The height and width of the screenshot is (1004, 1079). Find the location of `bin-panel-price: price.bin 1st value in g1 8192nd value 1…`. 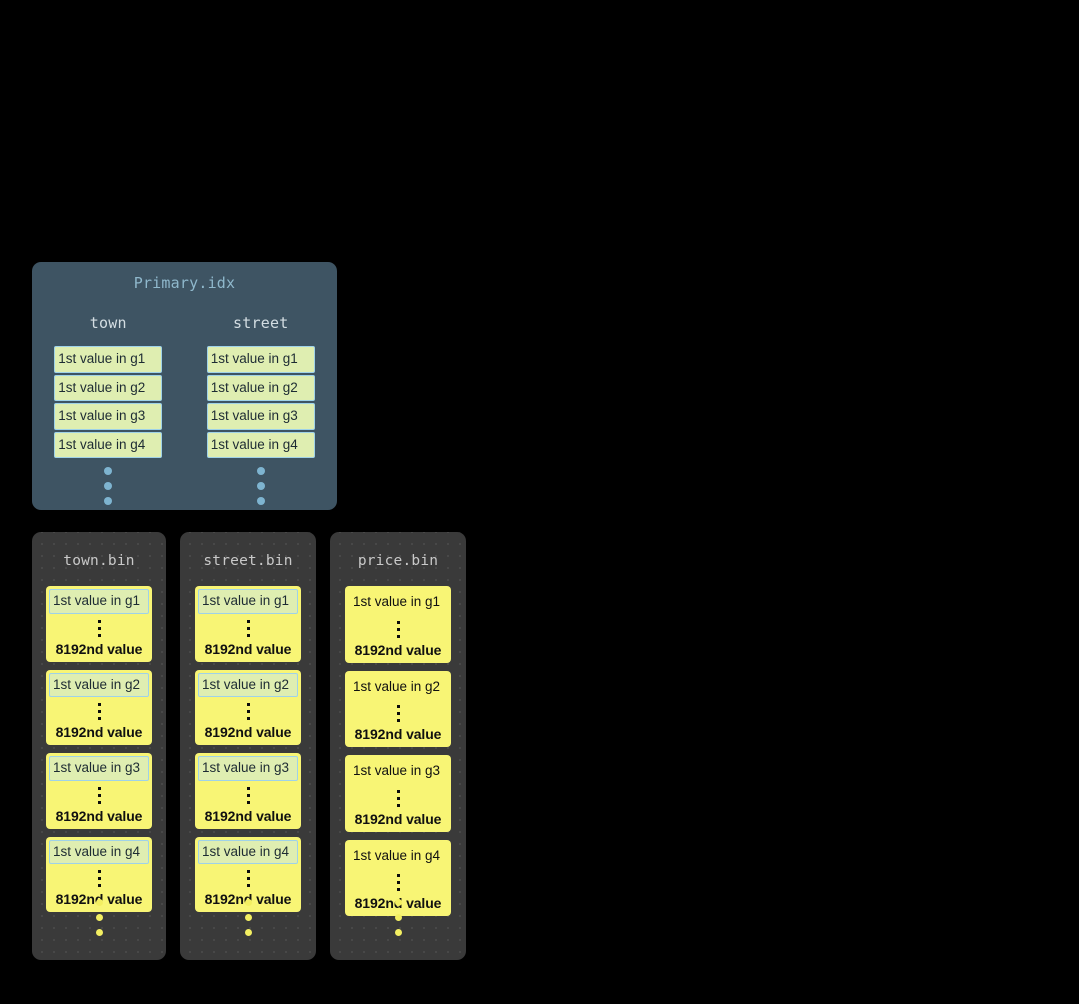

bin-panel-price: price.bin 1st value in g1 8192nd value 1… is located at coordinates (398, 746).